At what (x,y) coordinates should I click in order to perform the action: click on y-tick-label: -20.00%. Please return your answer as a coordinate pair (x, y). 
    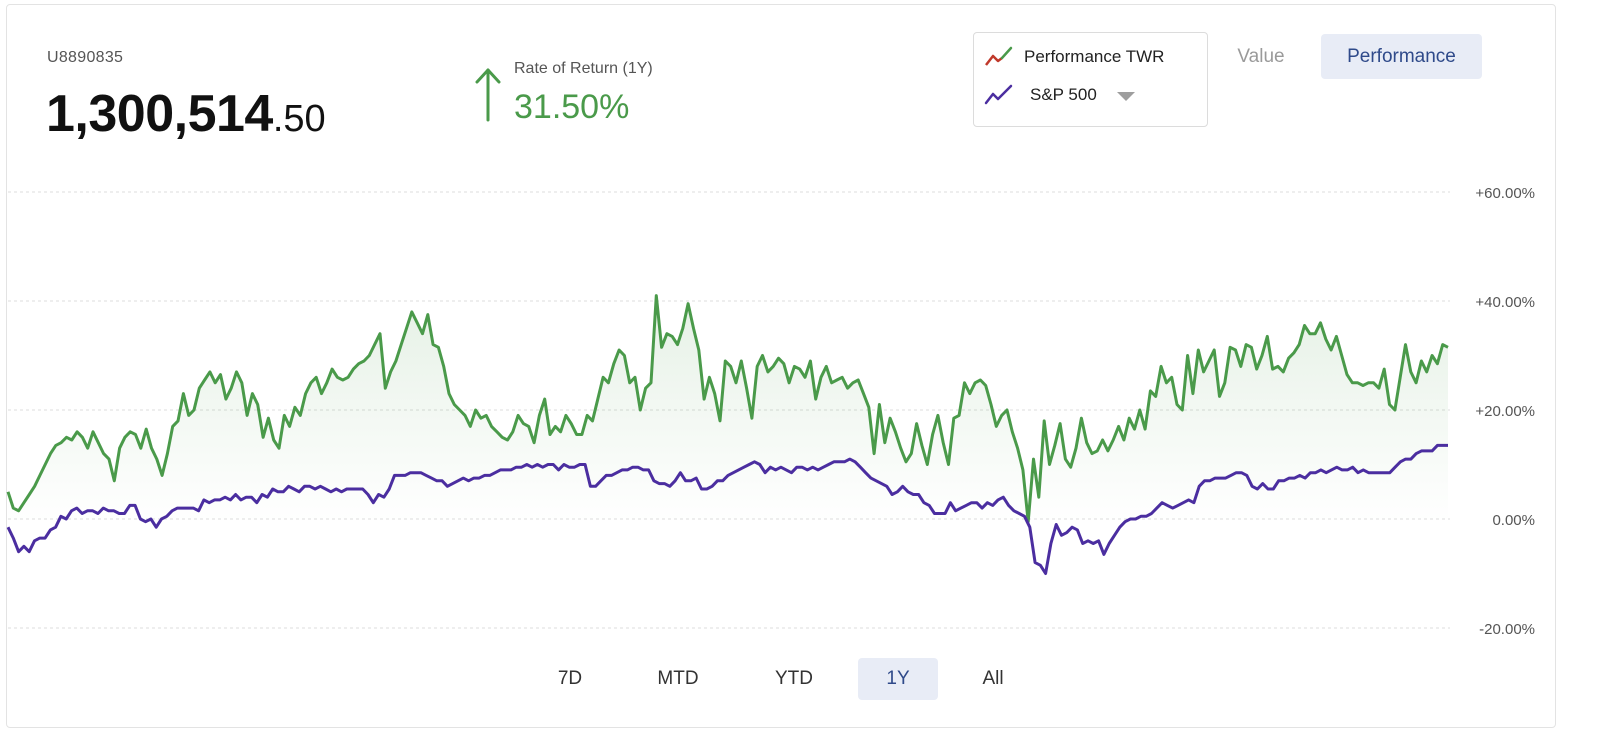
    Looking at the image, I should click on (1507, 629).